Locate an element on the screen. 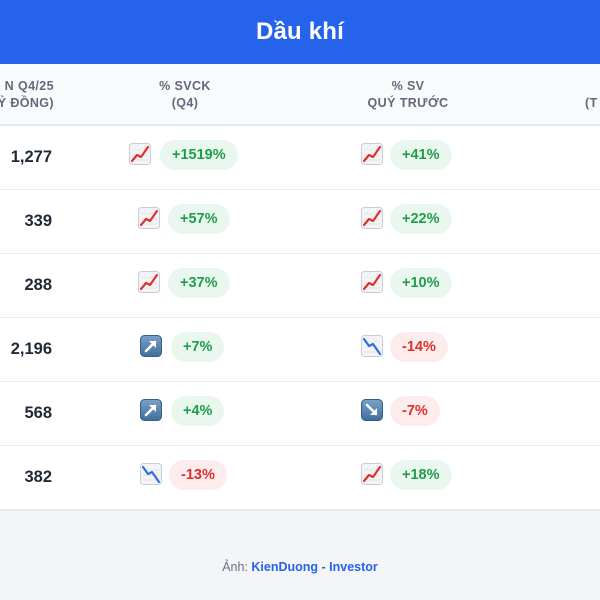 The height and width of the screenshot is (600, 600). column-header-revenue-line2: Ỷ ĐỒNG) is located at coordinates (27, 103).